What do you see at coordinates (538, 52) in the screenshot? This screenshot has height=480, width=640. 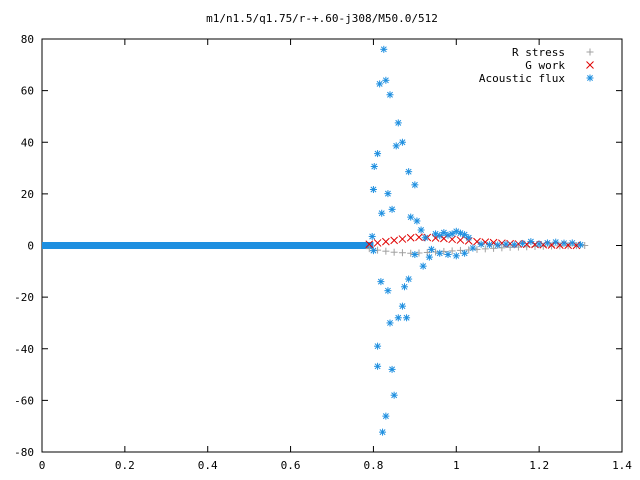 I see `legend-label: R stress` at bounding box center [538, 52].